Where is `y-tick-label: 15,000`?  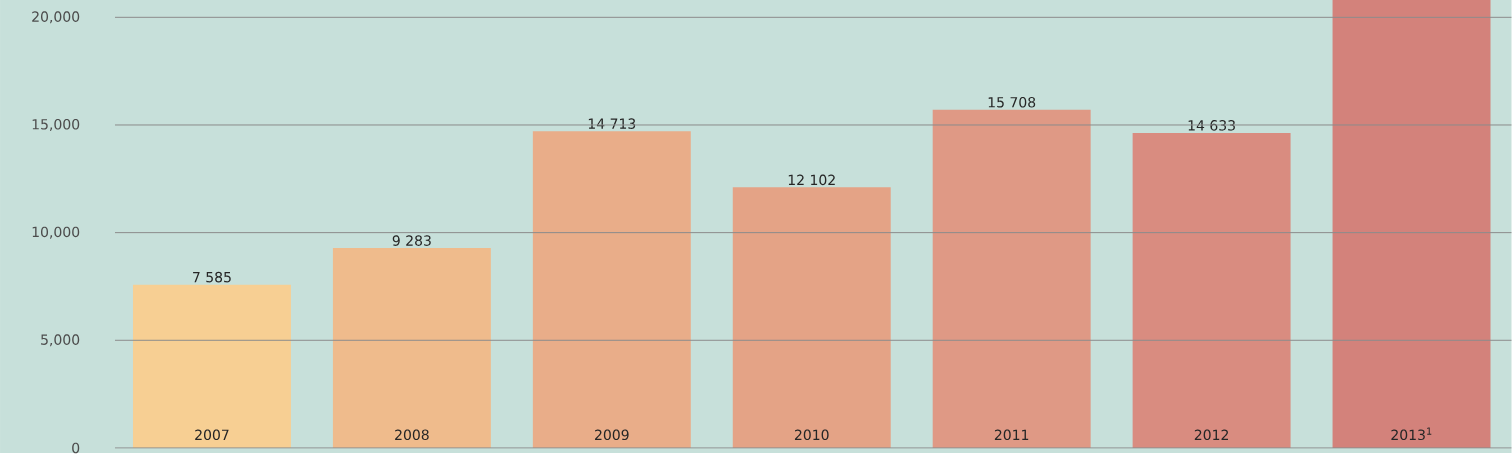 y-tick-label: 15,000 is located at coordinates (56, 125).